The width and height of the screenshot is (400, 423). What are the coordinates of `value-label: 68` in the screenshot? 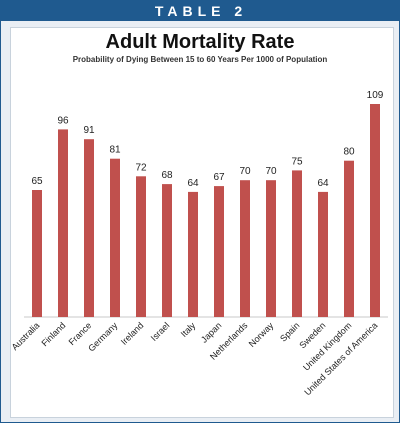 It's located at (167, 175).